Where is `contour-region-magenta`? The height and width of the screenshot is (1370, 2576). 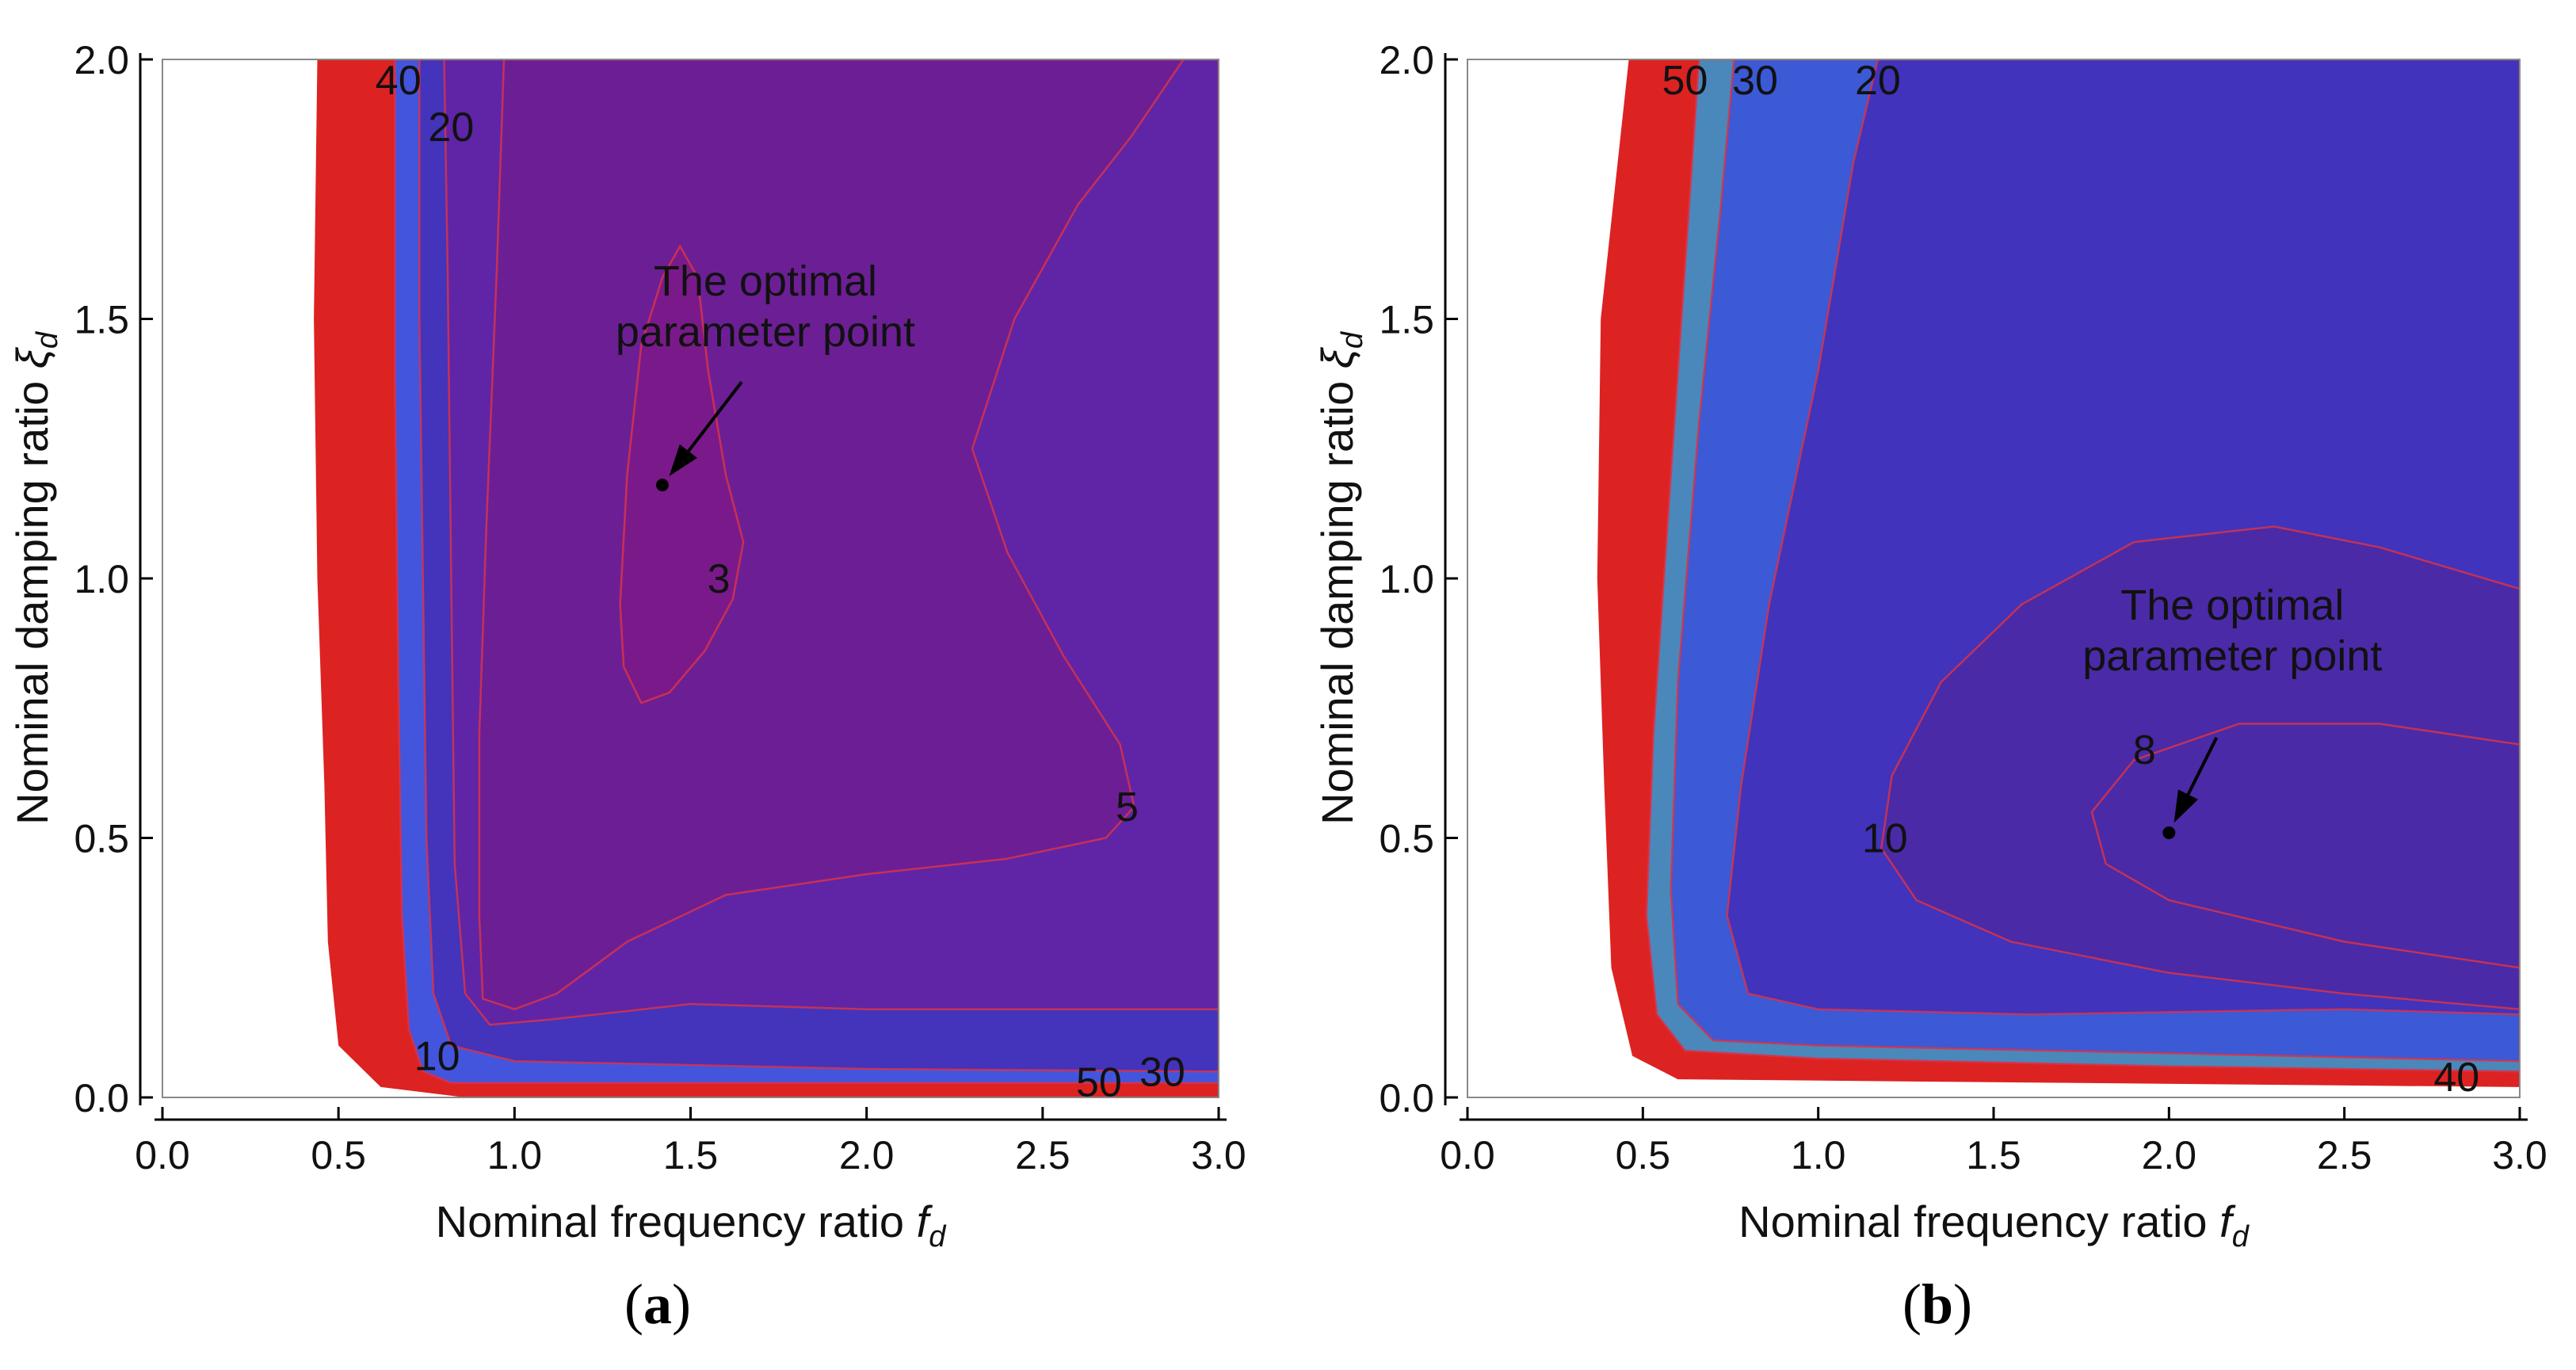
contour-region-magenta is located at coordinates (682, 475).